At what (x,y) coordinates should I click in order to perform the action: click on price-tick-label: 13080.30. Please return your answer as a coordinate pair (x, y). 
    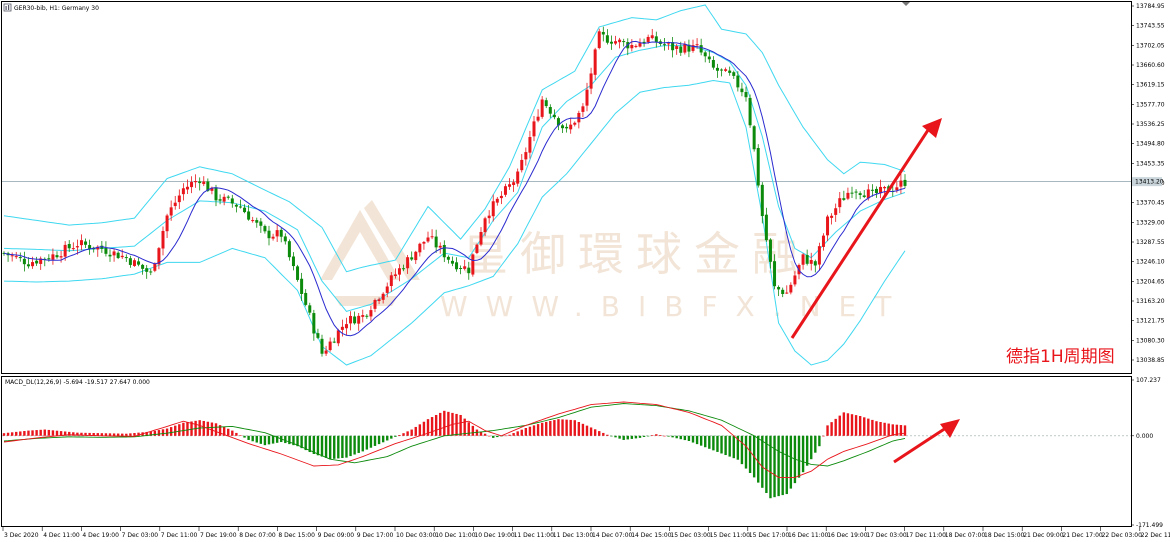
    Looking at the image, I should click on (1150, 340).